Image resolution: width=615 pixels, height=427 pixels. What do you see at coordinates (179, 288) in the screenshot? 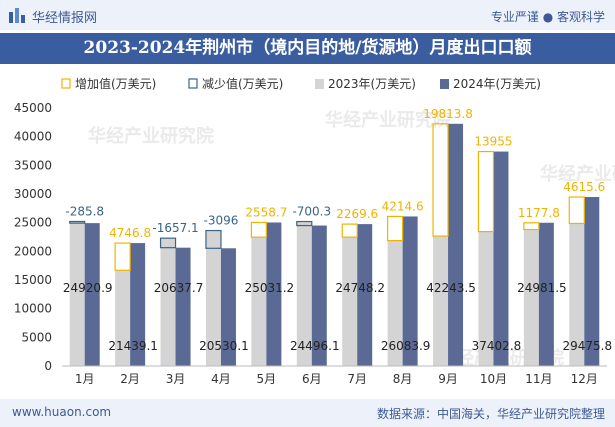
I see `value-label: 20637.7` at bounding box center [179, 288].